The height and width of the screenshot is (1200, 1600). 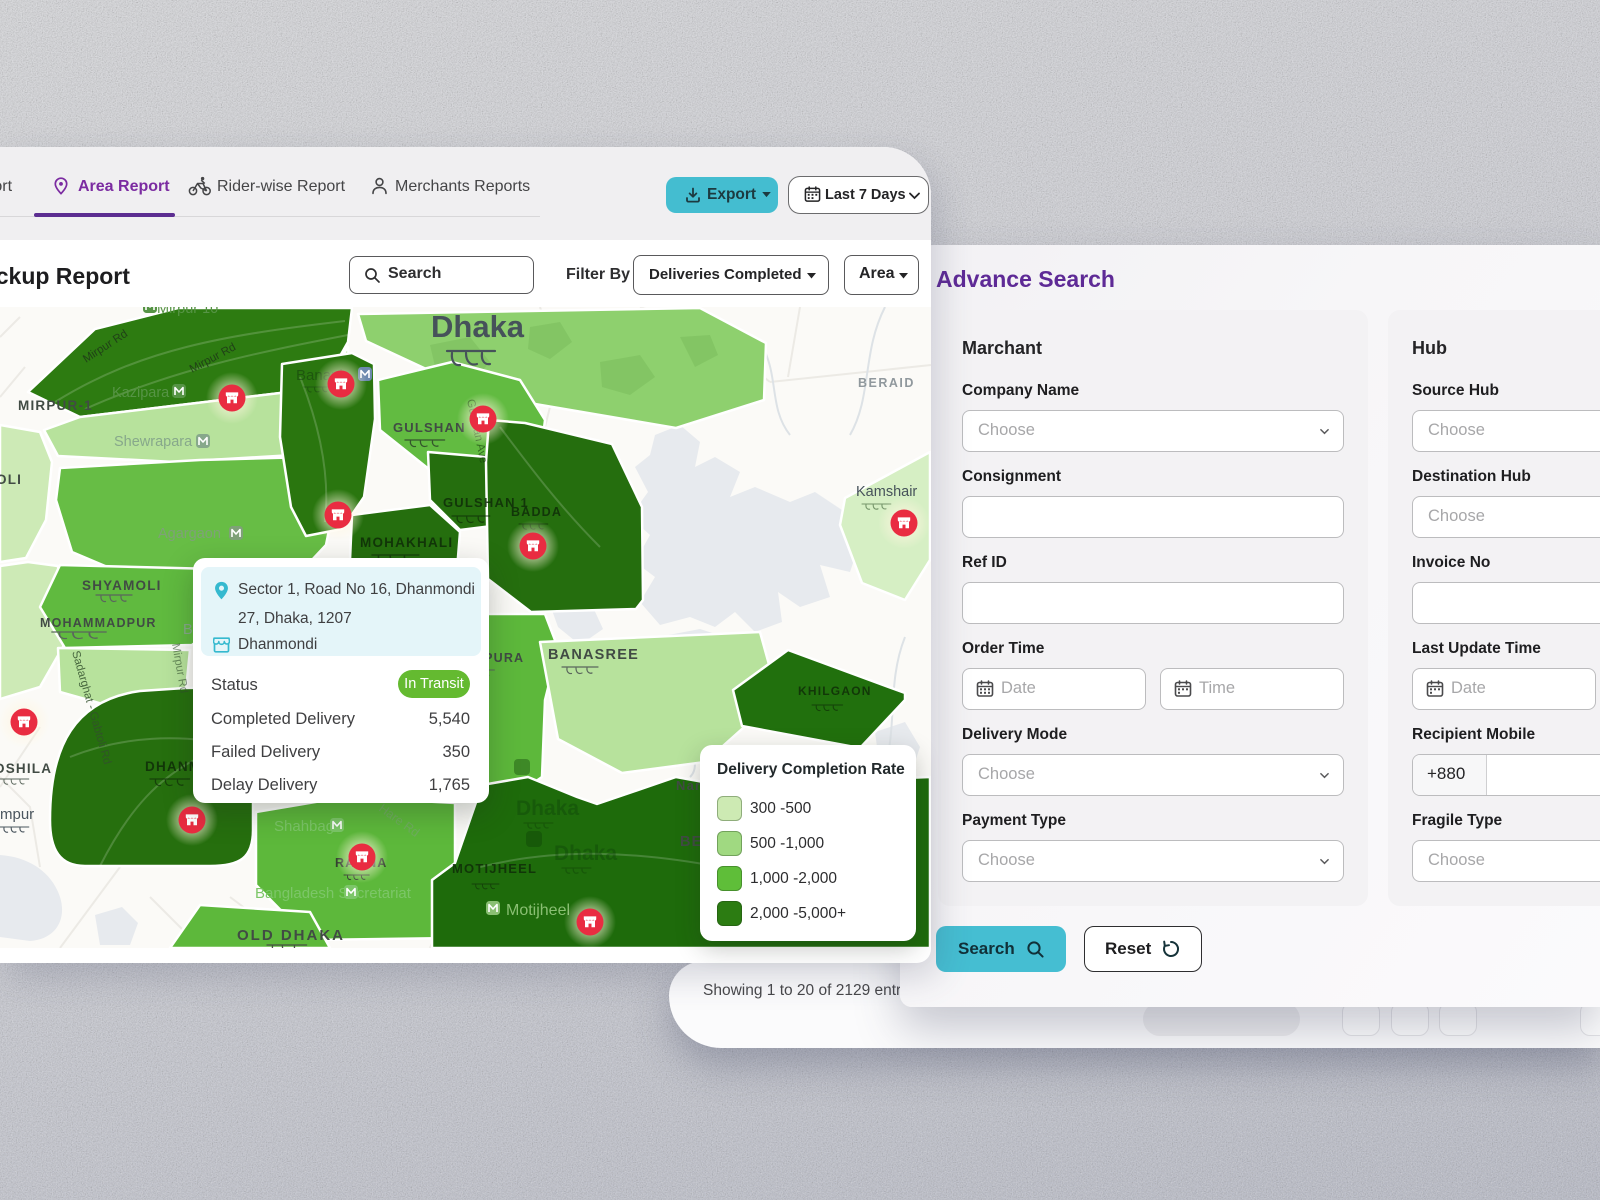 What do you see at coordinates (486, 502) in the screenshot?
I see `svg-text: GULSHAN 1` at bounding box center [486, 502].